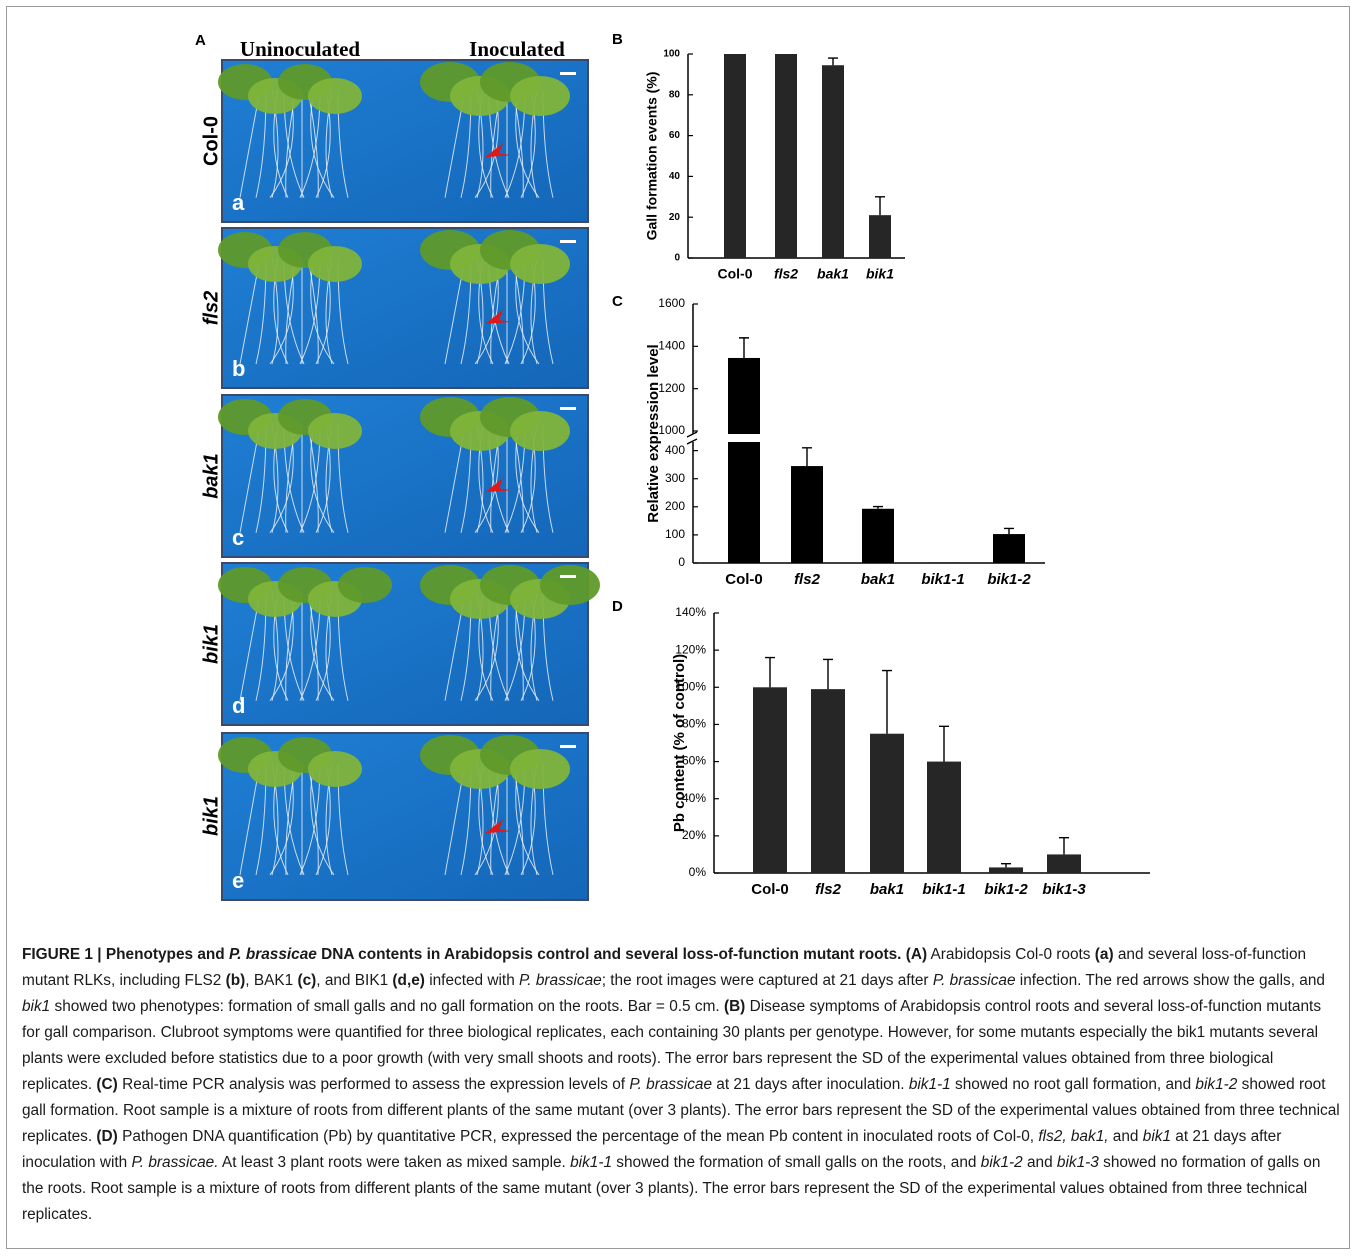 This screenshot has width=1358, height=1257. Describe the element at coordinates (675, 450) in the screenshot. I see `y-tick-label: 400` at that location.